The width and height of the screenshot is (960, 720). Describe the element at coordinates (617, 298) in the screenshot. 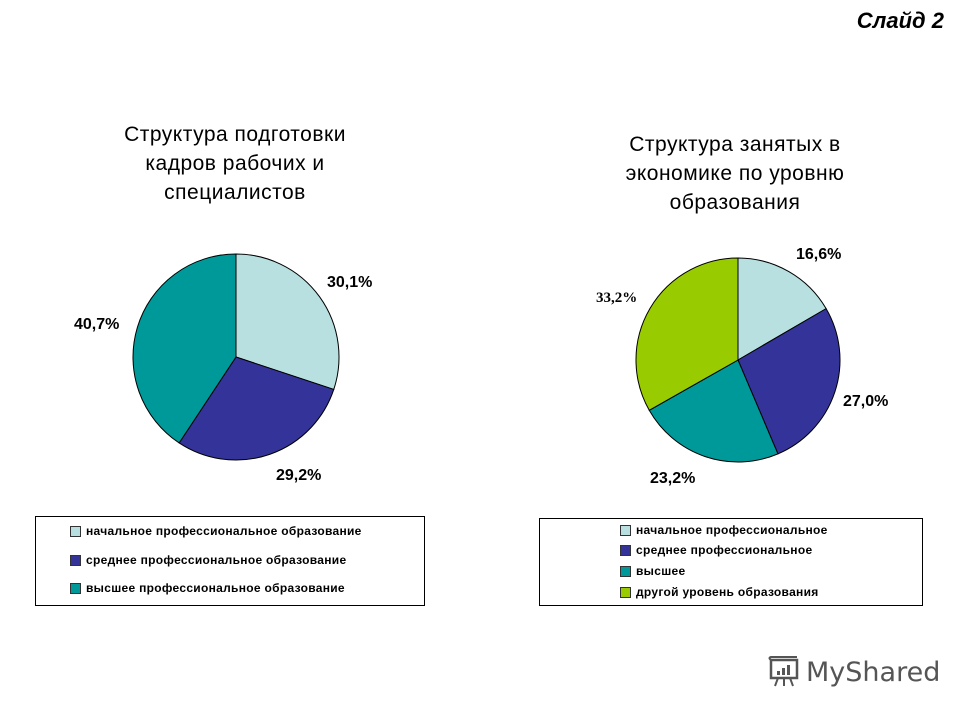

I see `chart2-label-3: 33,2%` at that location.